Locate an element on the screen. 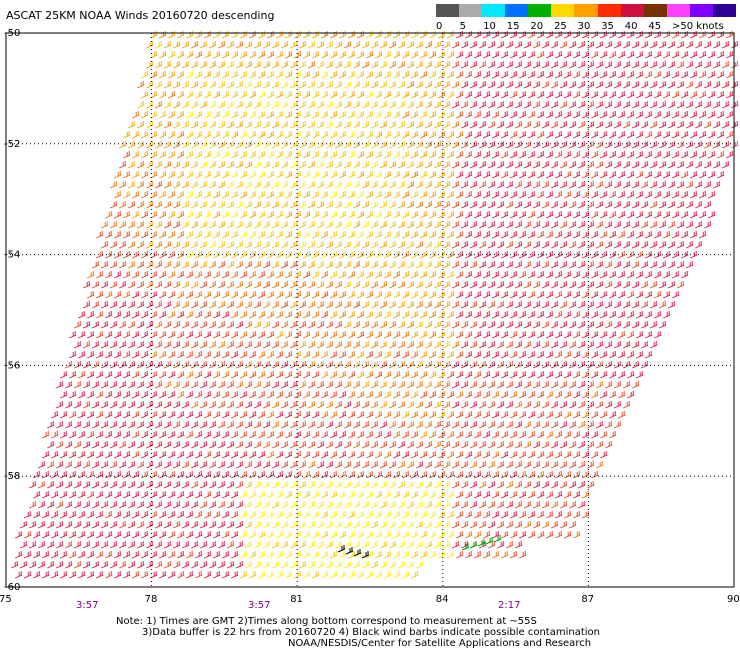 This screenshot has width=740, height=650. lat-tick-label: -54 is located at coordinates (12, 255).